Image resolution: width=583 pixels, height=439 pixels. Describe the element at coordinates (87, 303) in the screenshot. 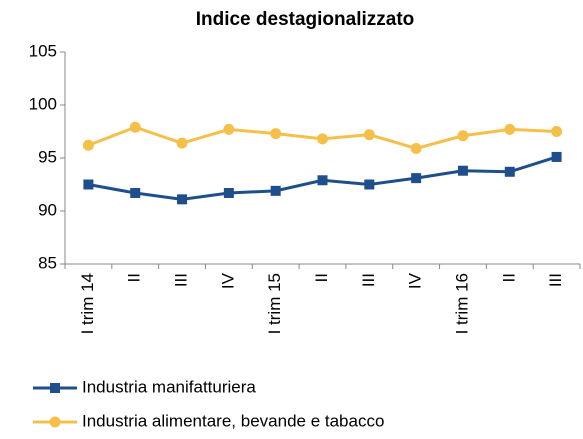

I see `x-tick-label: I trim 14` at that location.